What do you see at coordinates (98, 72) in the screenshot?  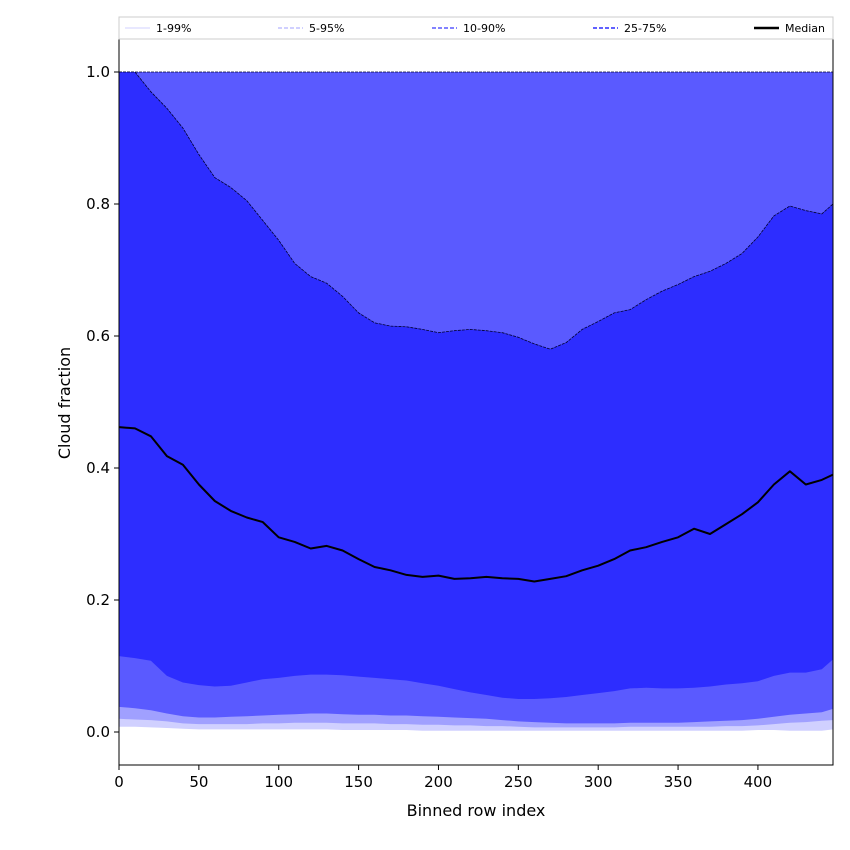 I see `y-tick-label: 1.0` at bounding box center [98, 72].